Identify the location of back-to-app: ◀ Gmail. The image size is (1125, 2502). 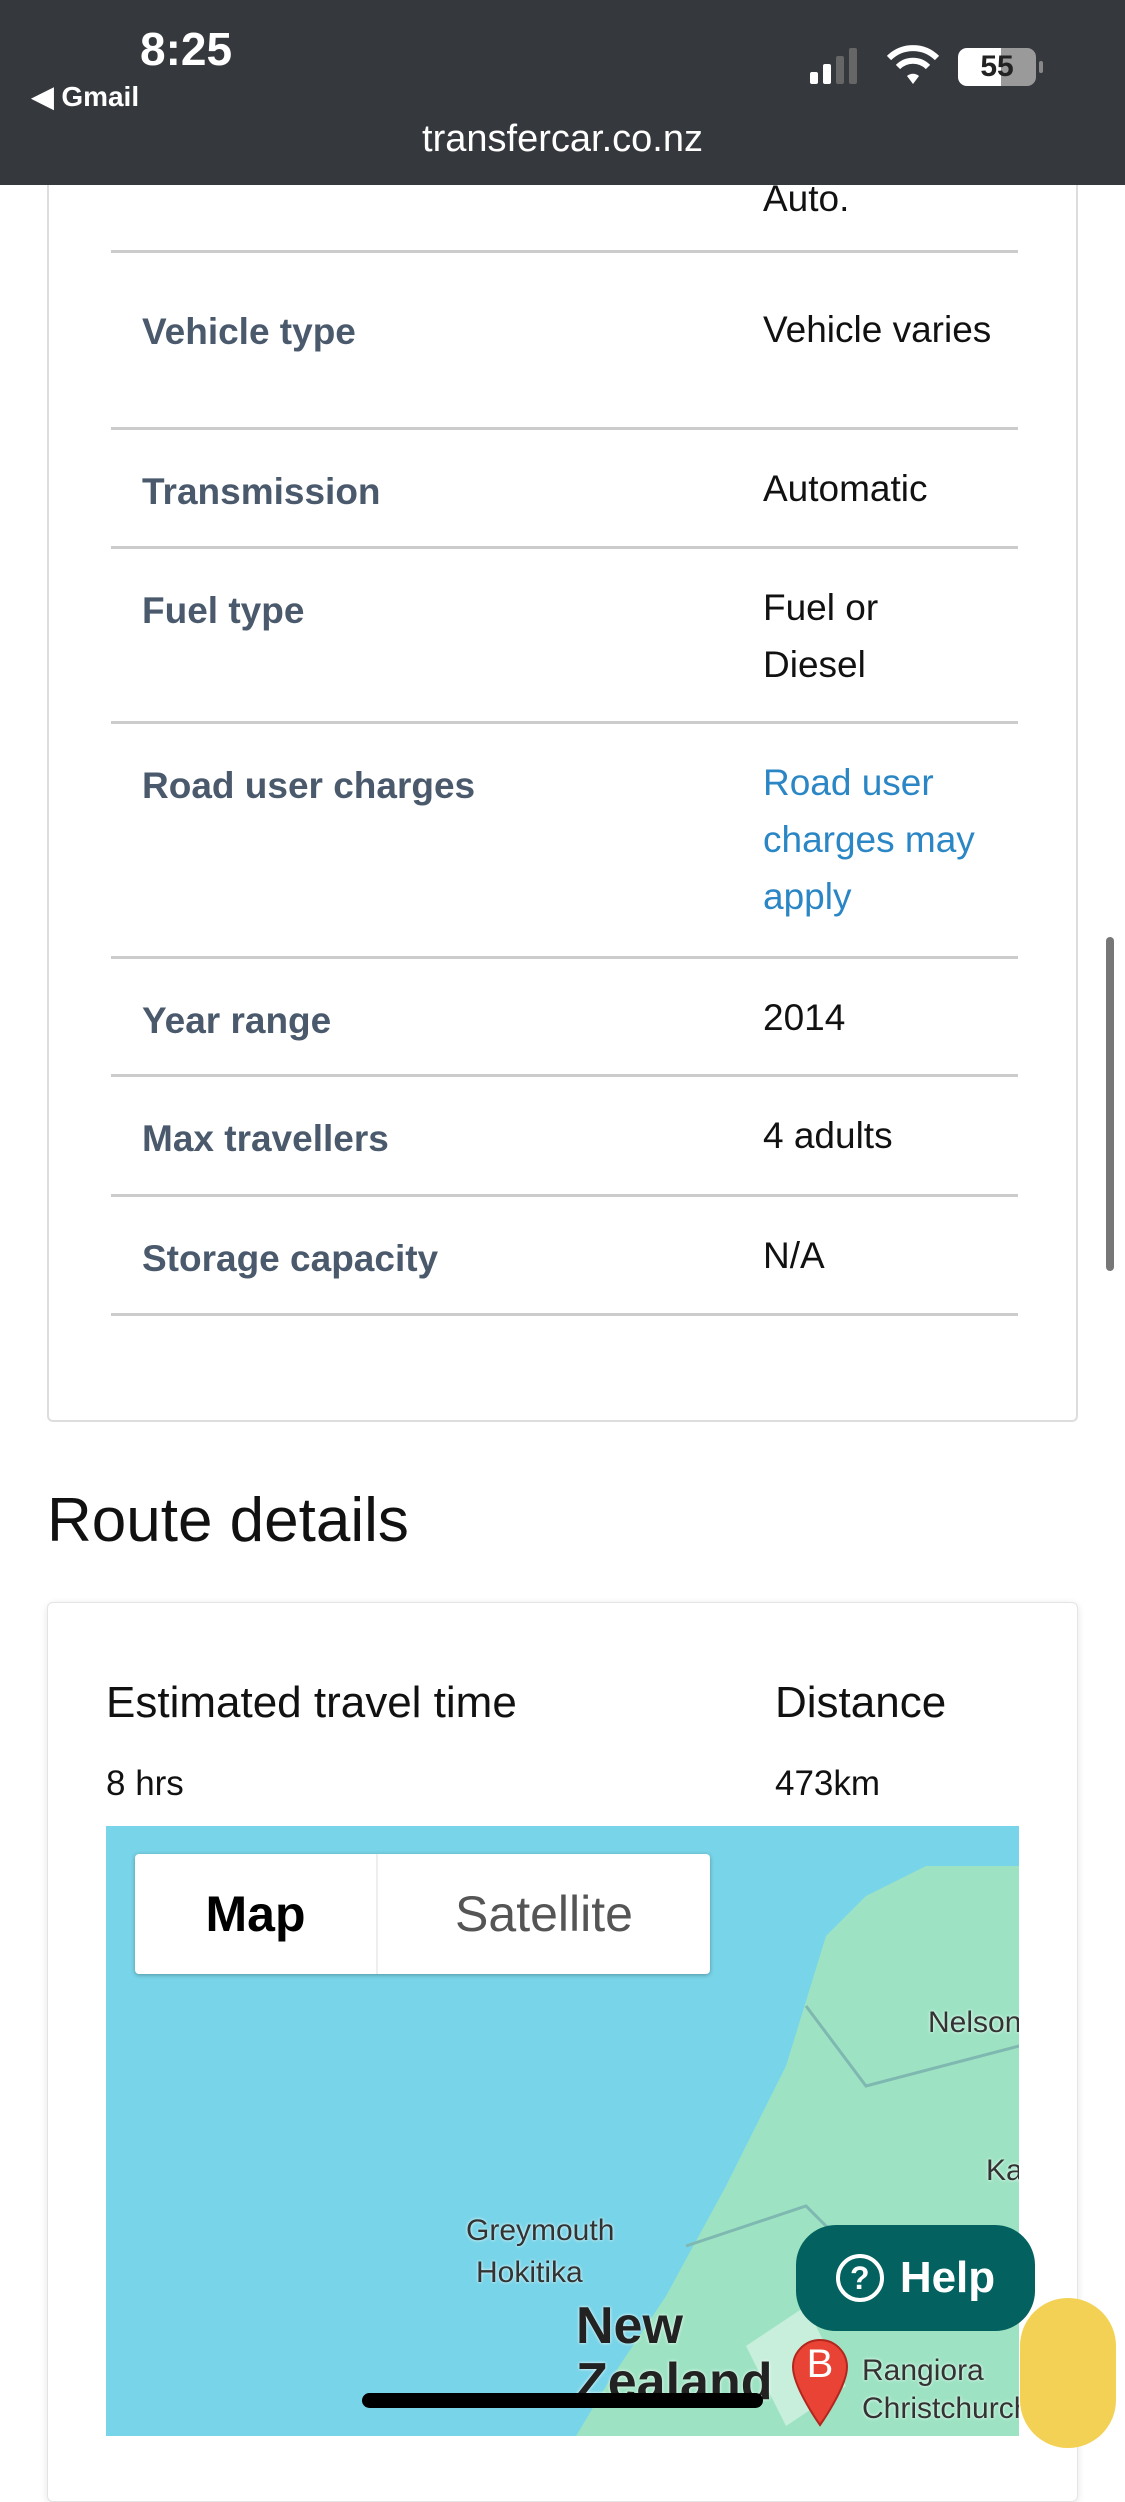
(86, 96).